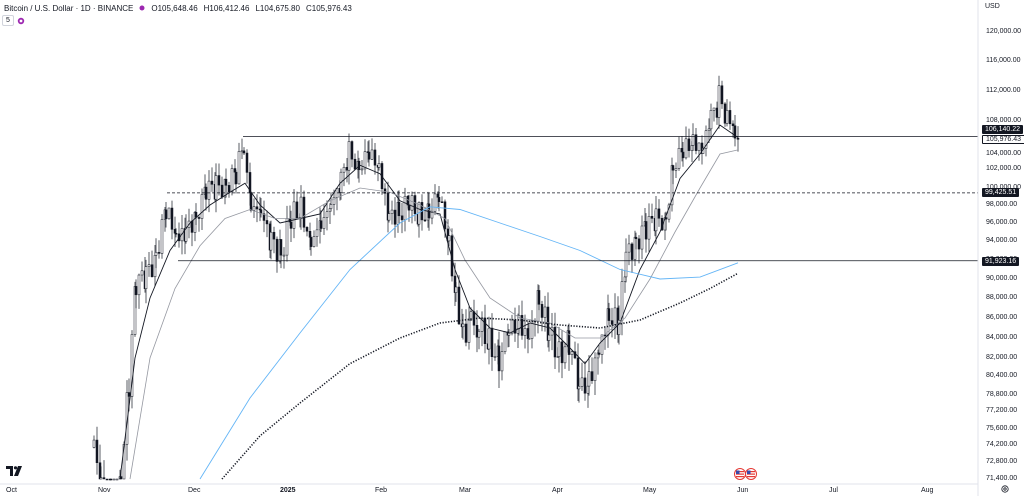 Image resolution: width=1024 pixels, height=496 pixels. I want to click on date-tick: May, so click(650, 490).